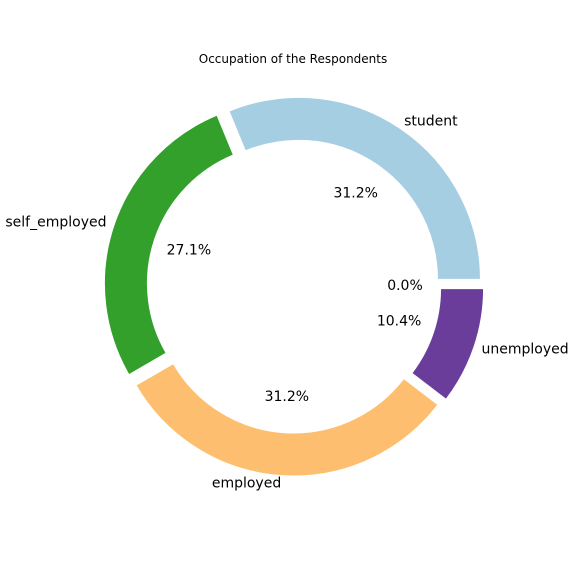  What do you see at coordinates (405, 286) in the screenshot?
I see `pct-label-item-4: 0.0%` at bounding box center [405, 286].